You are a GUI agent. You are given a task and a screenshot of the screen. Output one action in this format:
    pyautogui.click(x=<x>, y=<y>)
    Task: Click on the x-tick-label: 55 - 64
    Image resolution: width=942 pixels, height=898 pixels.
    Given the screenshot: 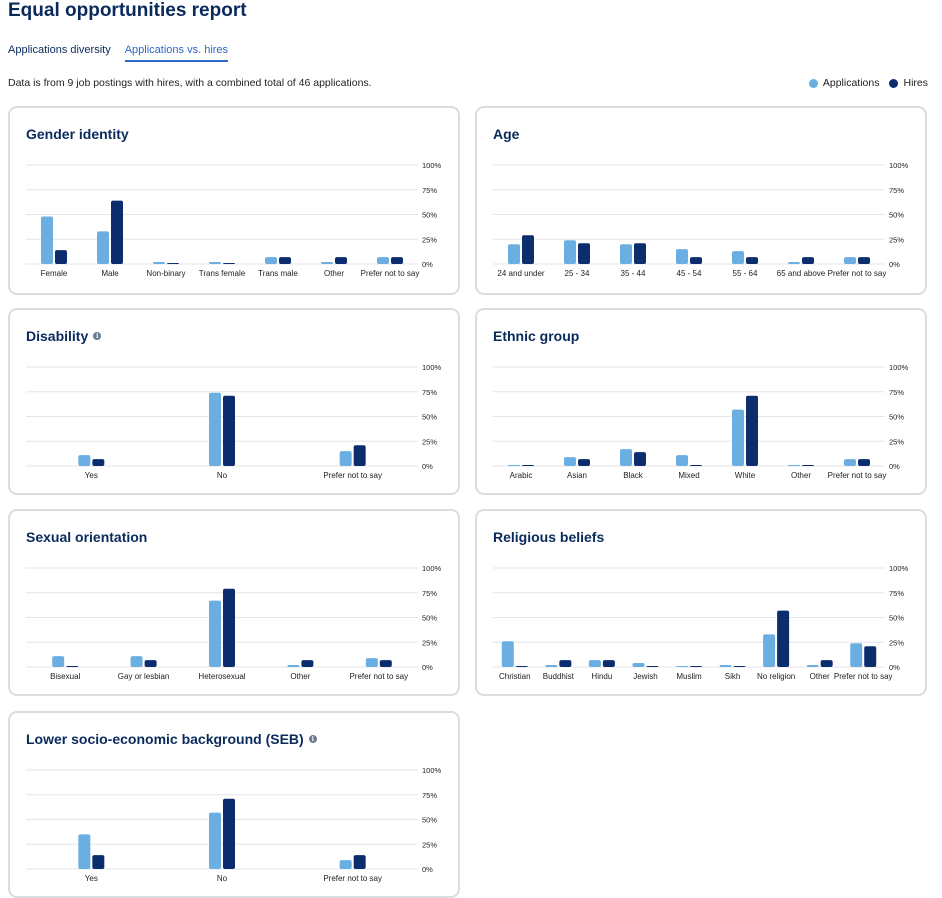 What is the action you would take?
    pyautogui.click(x=745, y=273)
    